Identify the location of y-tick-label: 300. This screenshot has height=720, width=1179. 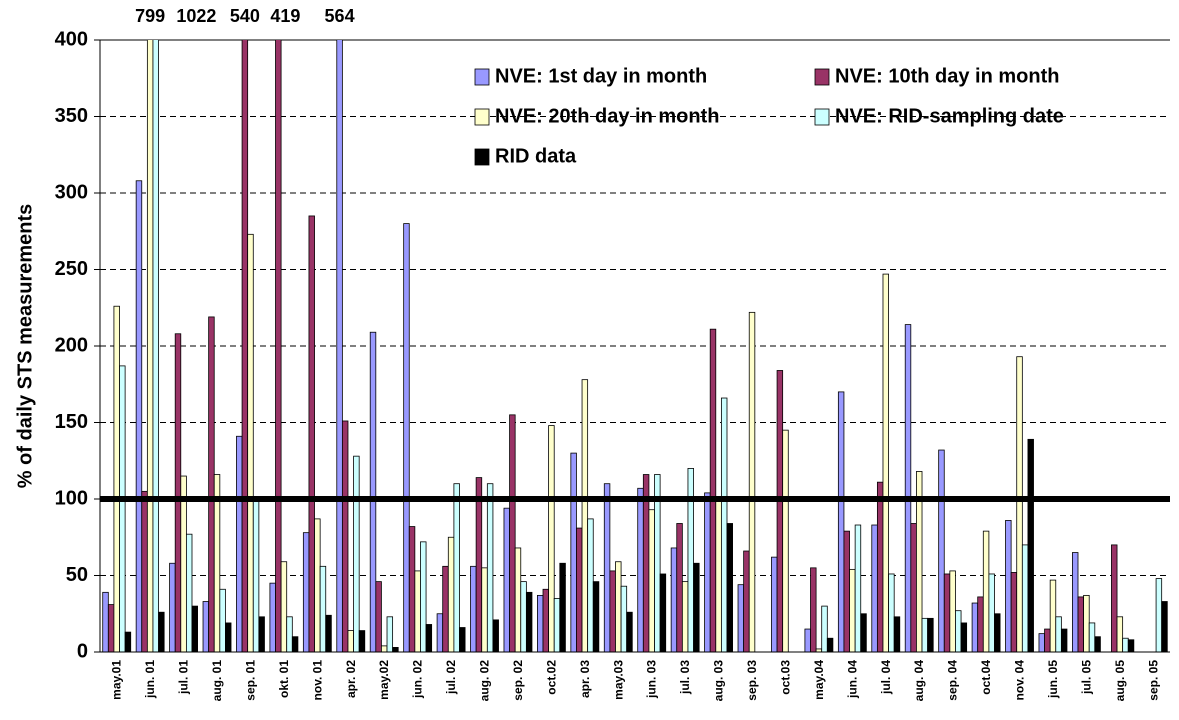
(71, 192).